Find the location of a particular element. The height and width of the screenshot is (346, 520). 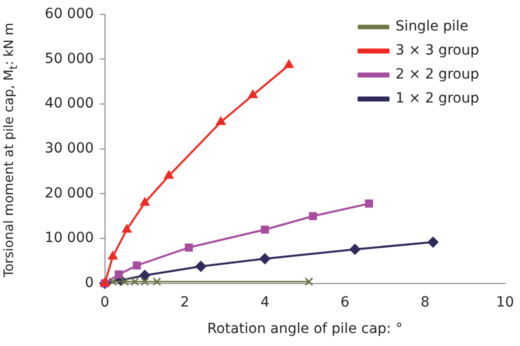

legend-label: Single pile is located at coordinates (432, 26).